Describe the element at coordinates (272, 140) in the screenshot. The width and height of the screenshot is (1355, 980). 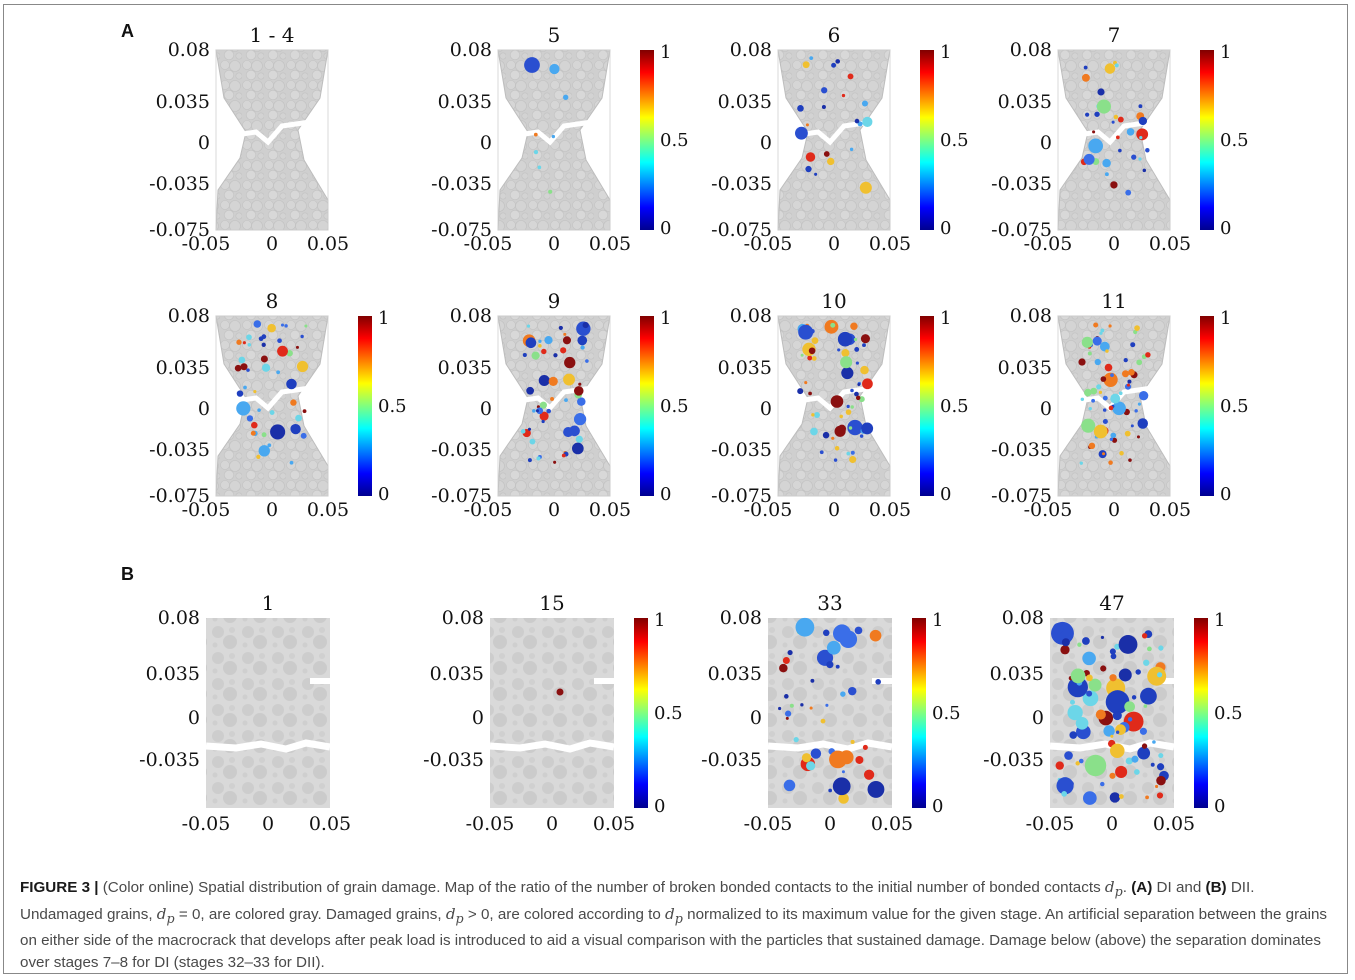
I see `axes-frame` at that location.